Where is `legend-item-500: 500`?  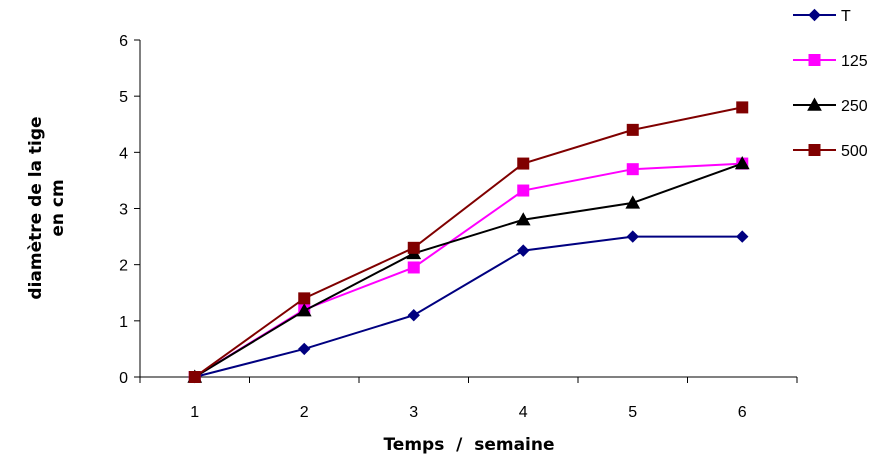 legend-item-500: 500 is located at coordinates (830, 151).